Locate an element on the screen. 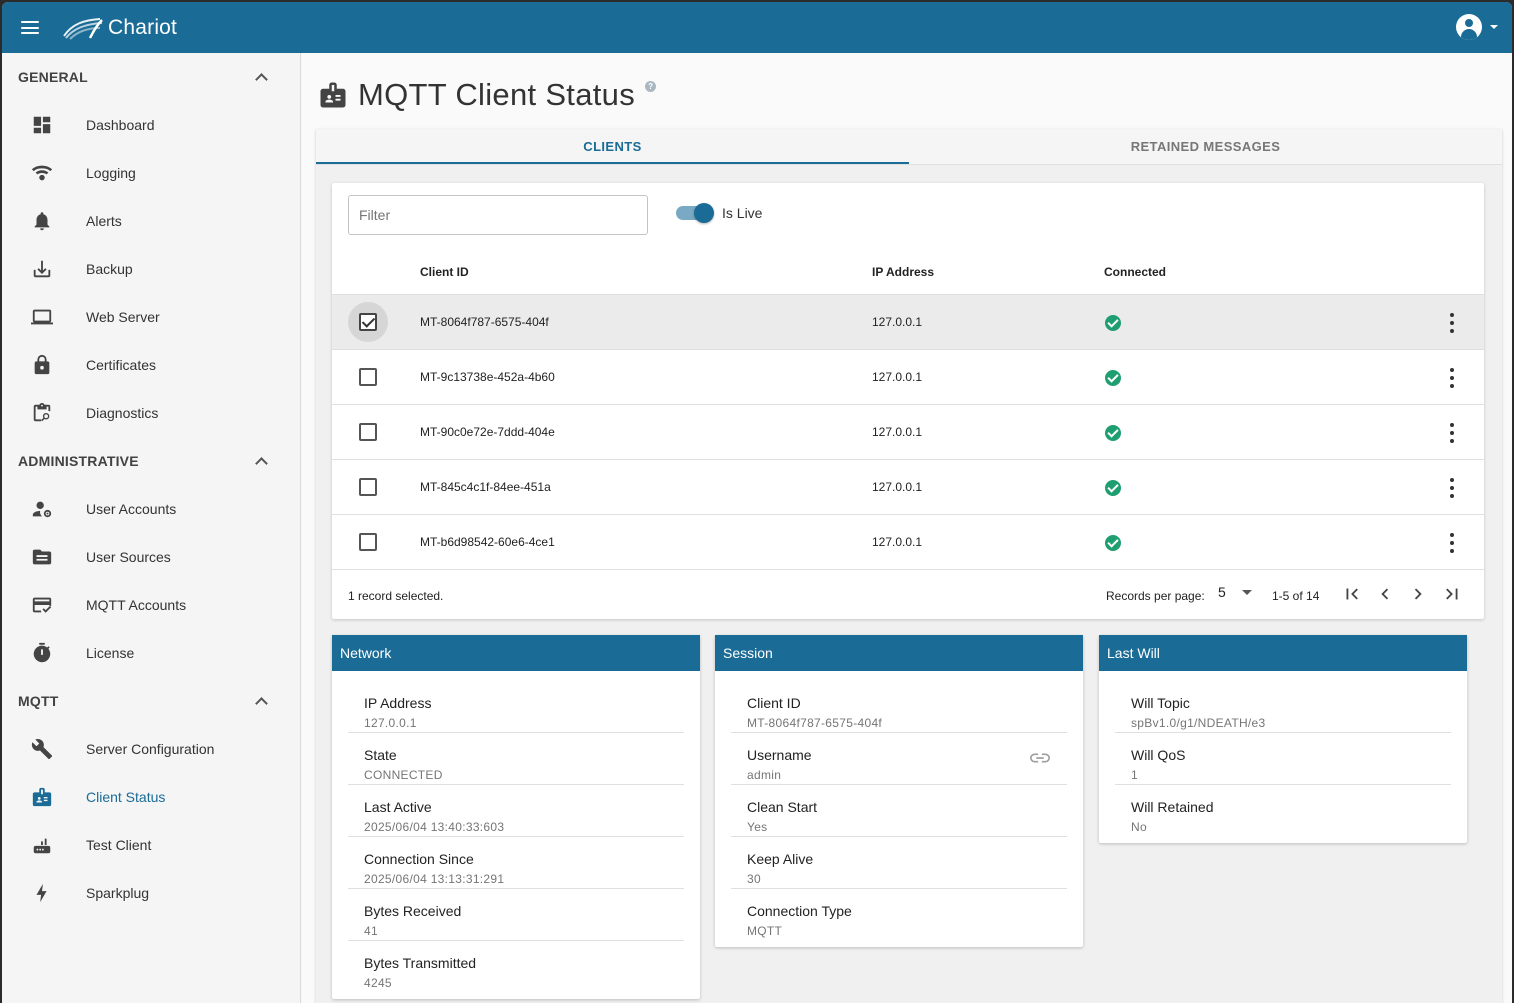 The height and width of the screenshot is (1003, 1514). brand: Chariot is located at coordinates (118, 28).